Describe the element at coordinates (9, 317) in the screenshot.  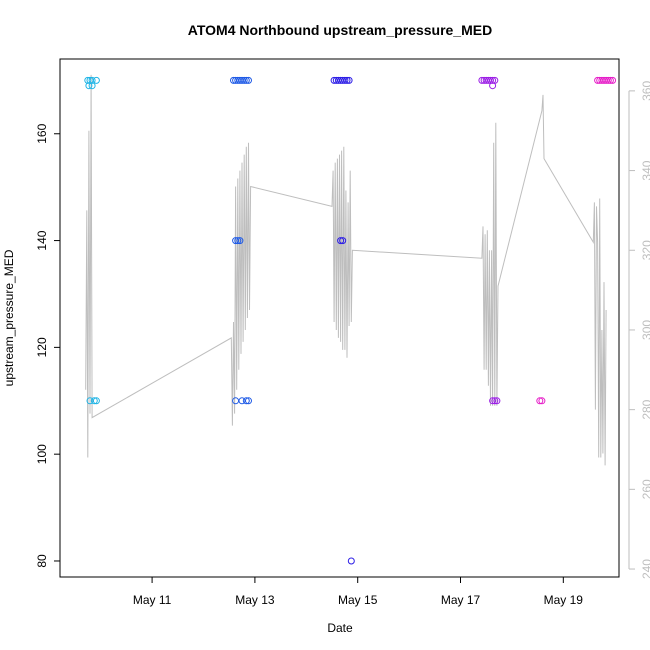
I see `y-axis-label: upstream_pressure_MED` at that location.